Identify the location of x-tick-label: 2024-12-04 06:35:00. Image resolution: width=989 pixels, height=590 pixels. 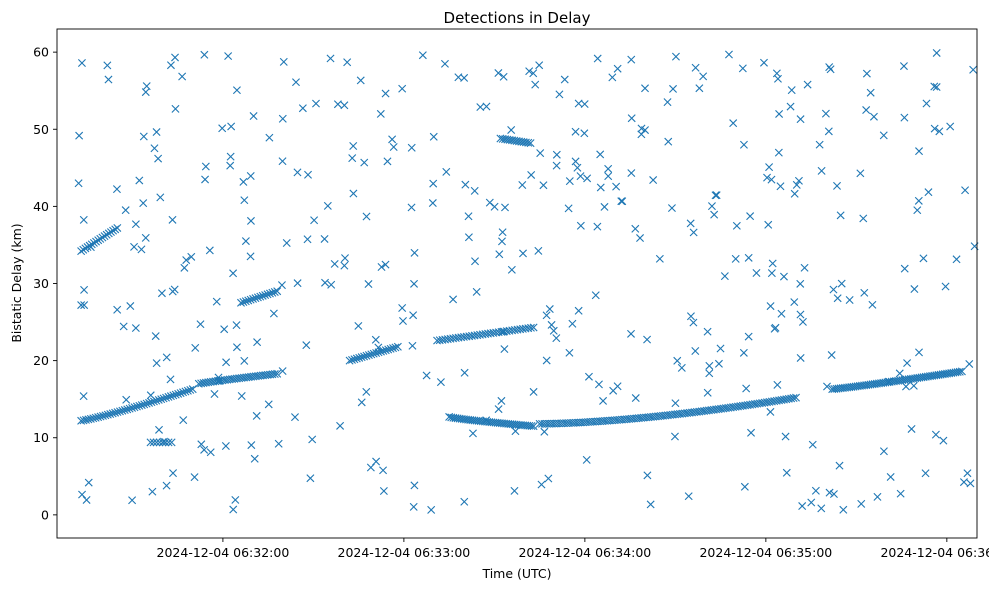
(765, 552).